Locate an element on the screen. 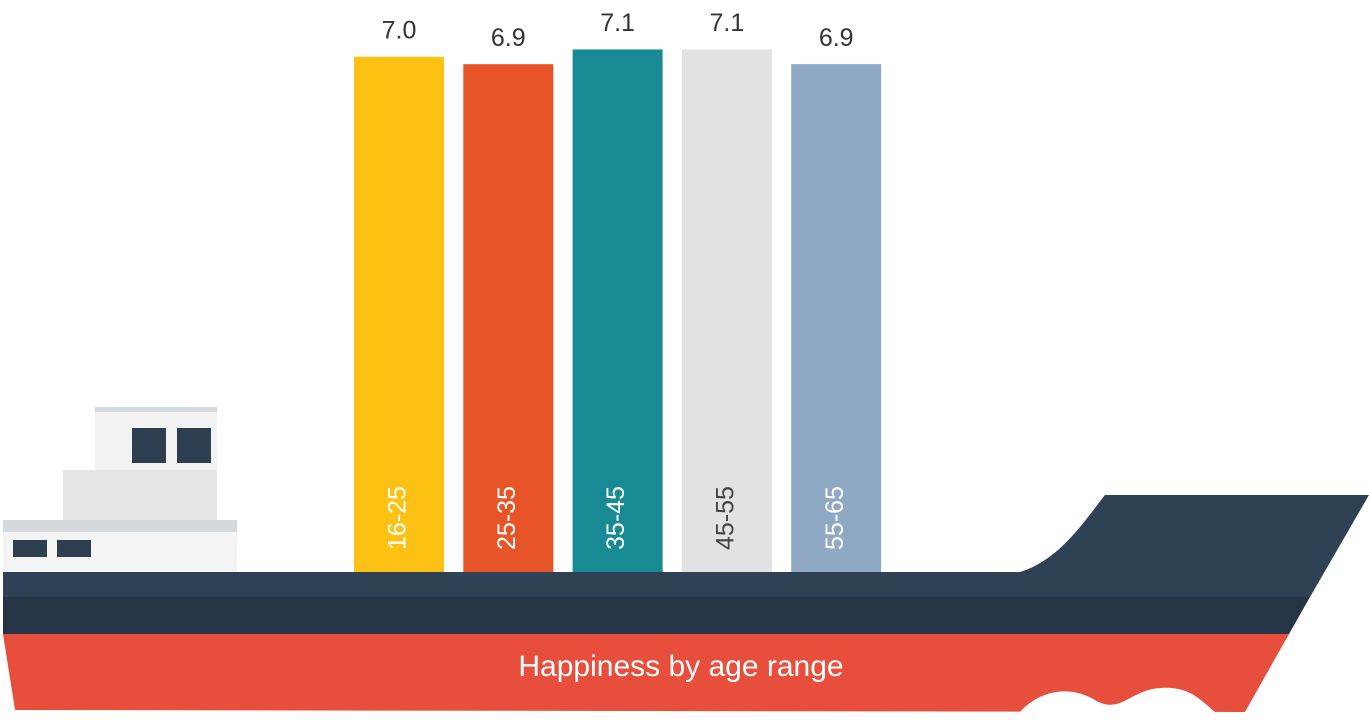 This screenshot has width=1369, height=720. cabin-roof is located at coordinates (156, 409).